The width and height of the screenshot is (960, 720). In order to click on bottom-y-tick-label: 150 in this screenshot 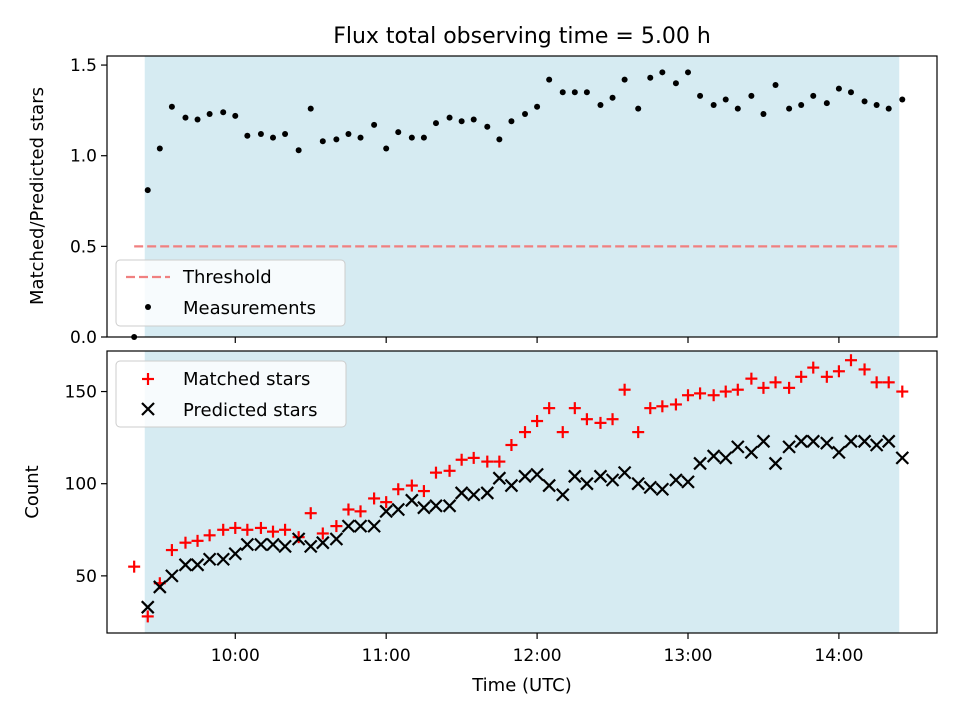, I will do `click(81, 393)`.